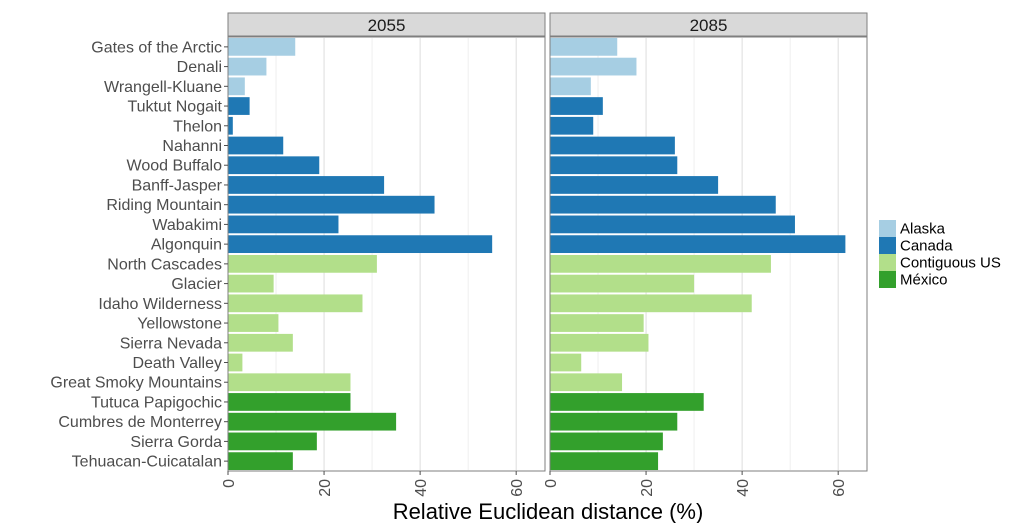 The height and width of the screenshot is (528, 1019). What do you see at coordinates (177, 185) in the screenshot?
I see `category-label: Banff-Jasper` at bounding box center [177, 185].